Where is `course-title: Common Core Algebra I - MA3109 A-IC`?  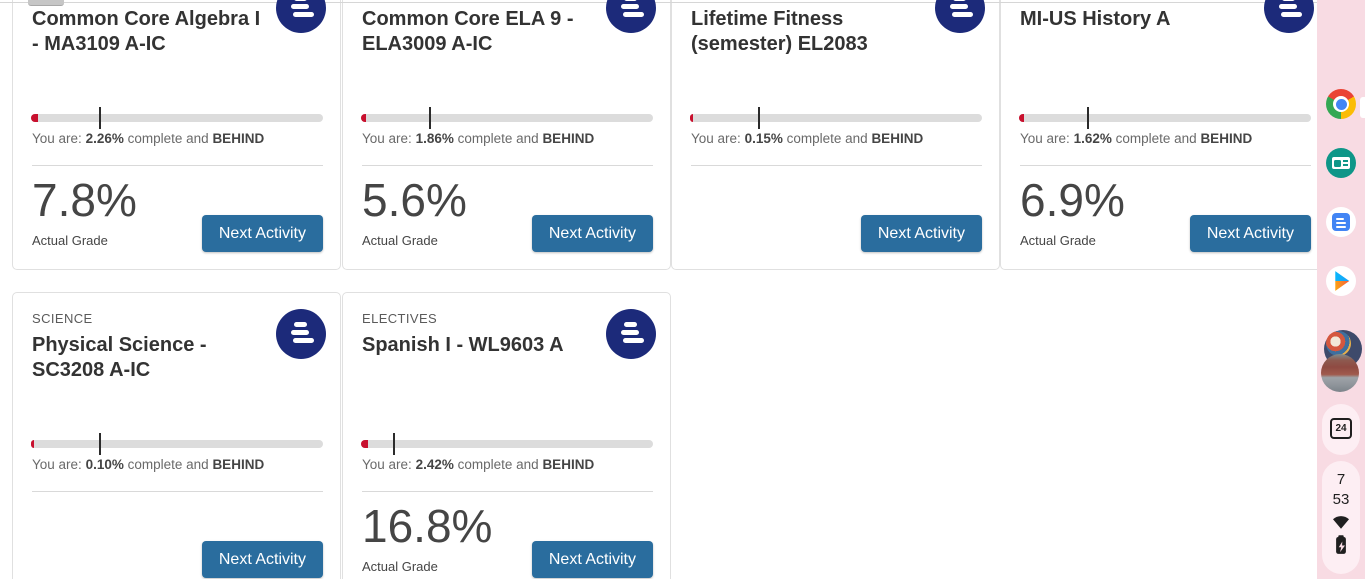
course-title: Common Core Algebra I - MA3109 A-IC is located at coordinates (146, 31).